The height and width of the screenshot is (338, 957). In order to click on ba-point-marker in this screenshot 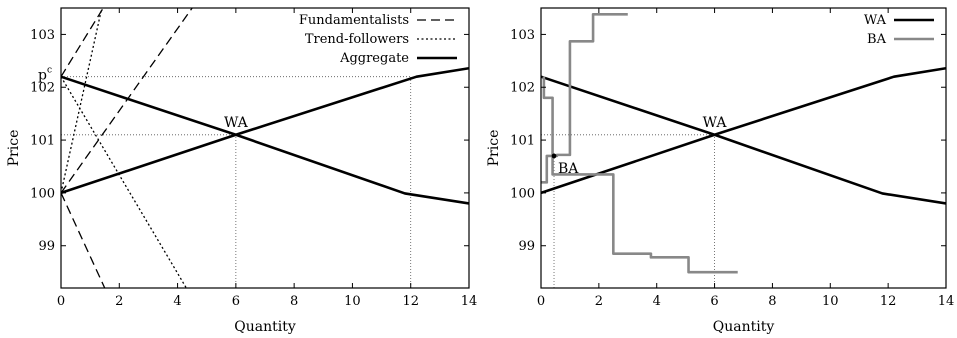, I will do `click(554, 156)`.